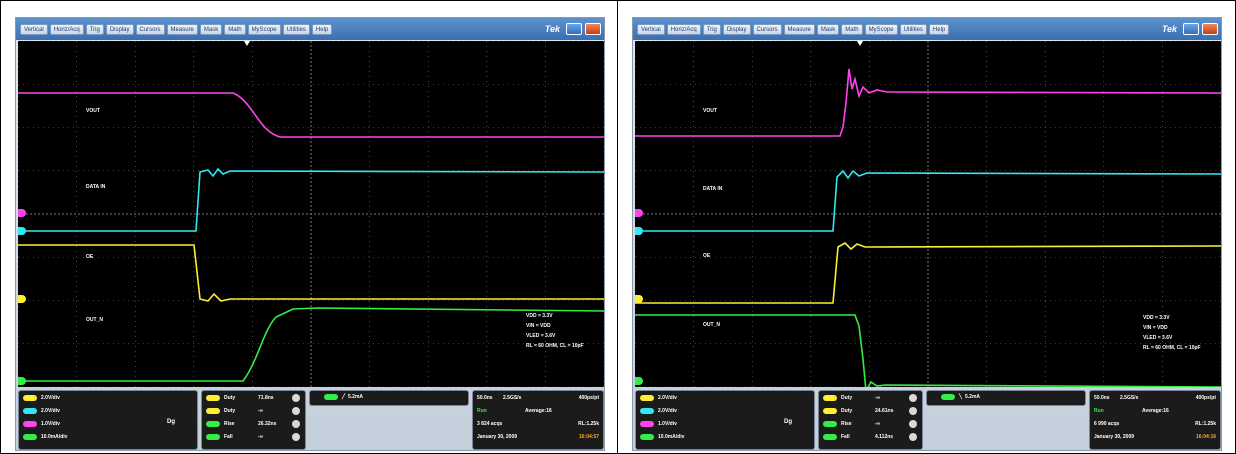 The width and height of the screenshot is (1236, 454). Describe the element at coordinates (343, 397) in the screenshot. I see `trigger-row: ╱ 5.2mA` at that location.